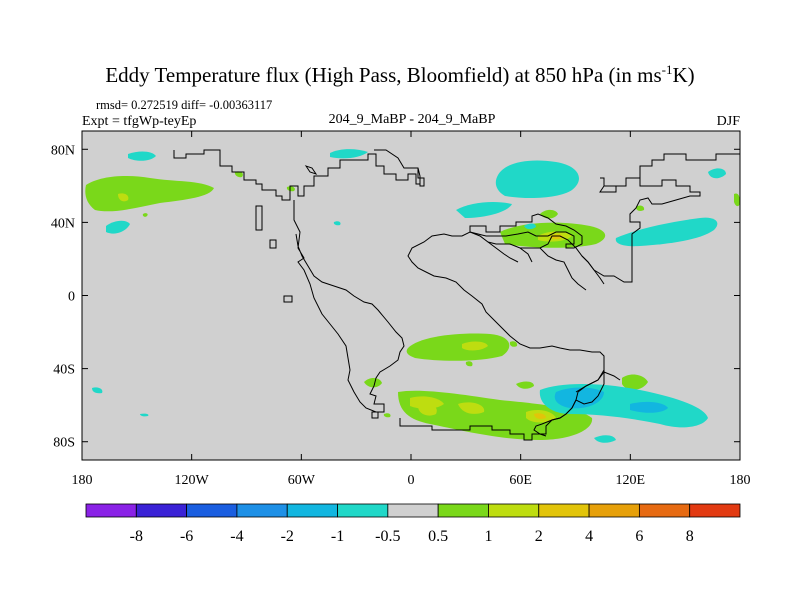 Image resolution: width=800 pixels, height=605 pixels. What do you see at coordinates (136, 536) in the screenshot?
I see `colorbar-label: -8` at bounding box center [136, 536].